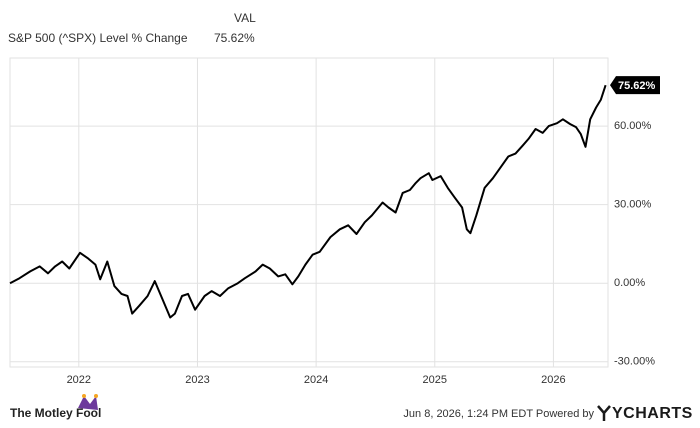 This screenshot has width=700, height=428. Describe the element at coordinates (234, 38) in the screenshot. I see `legend-value: 75.62%` at that location.